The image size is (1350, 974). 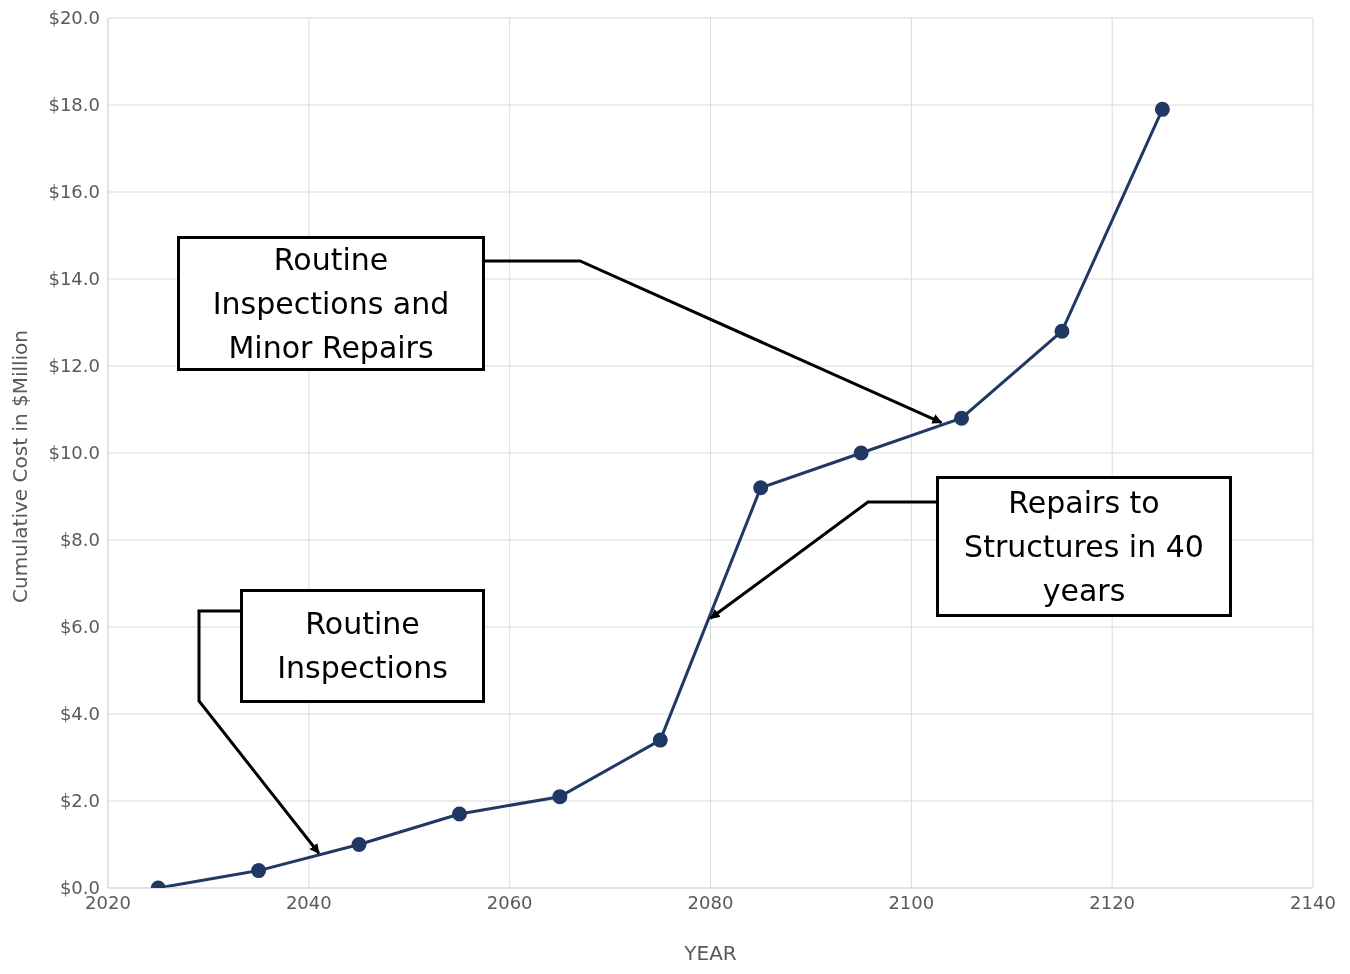 What do you see at coordinates (74, 279) in the screenshot?
I see `y-tick-label: $14.0` at bounding box center [74, 279].